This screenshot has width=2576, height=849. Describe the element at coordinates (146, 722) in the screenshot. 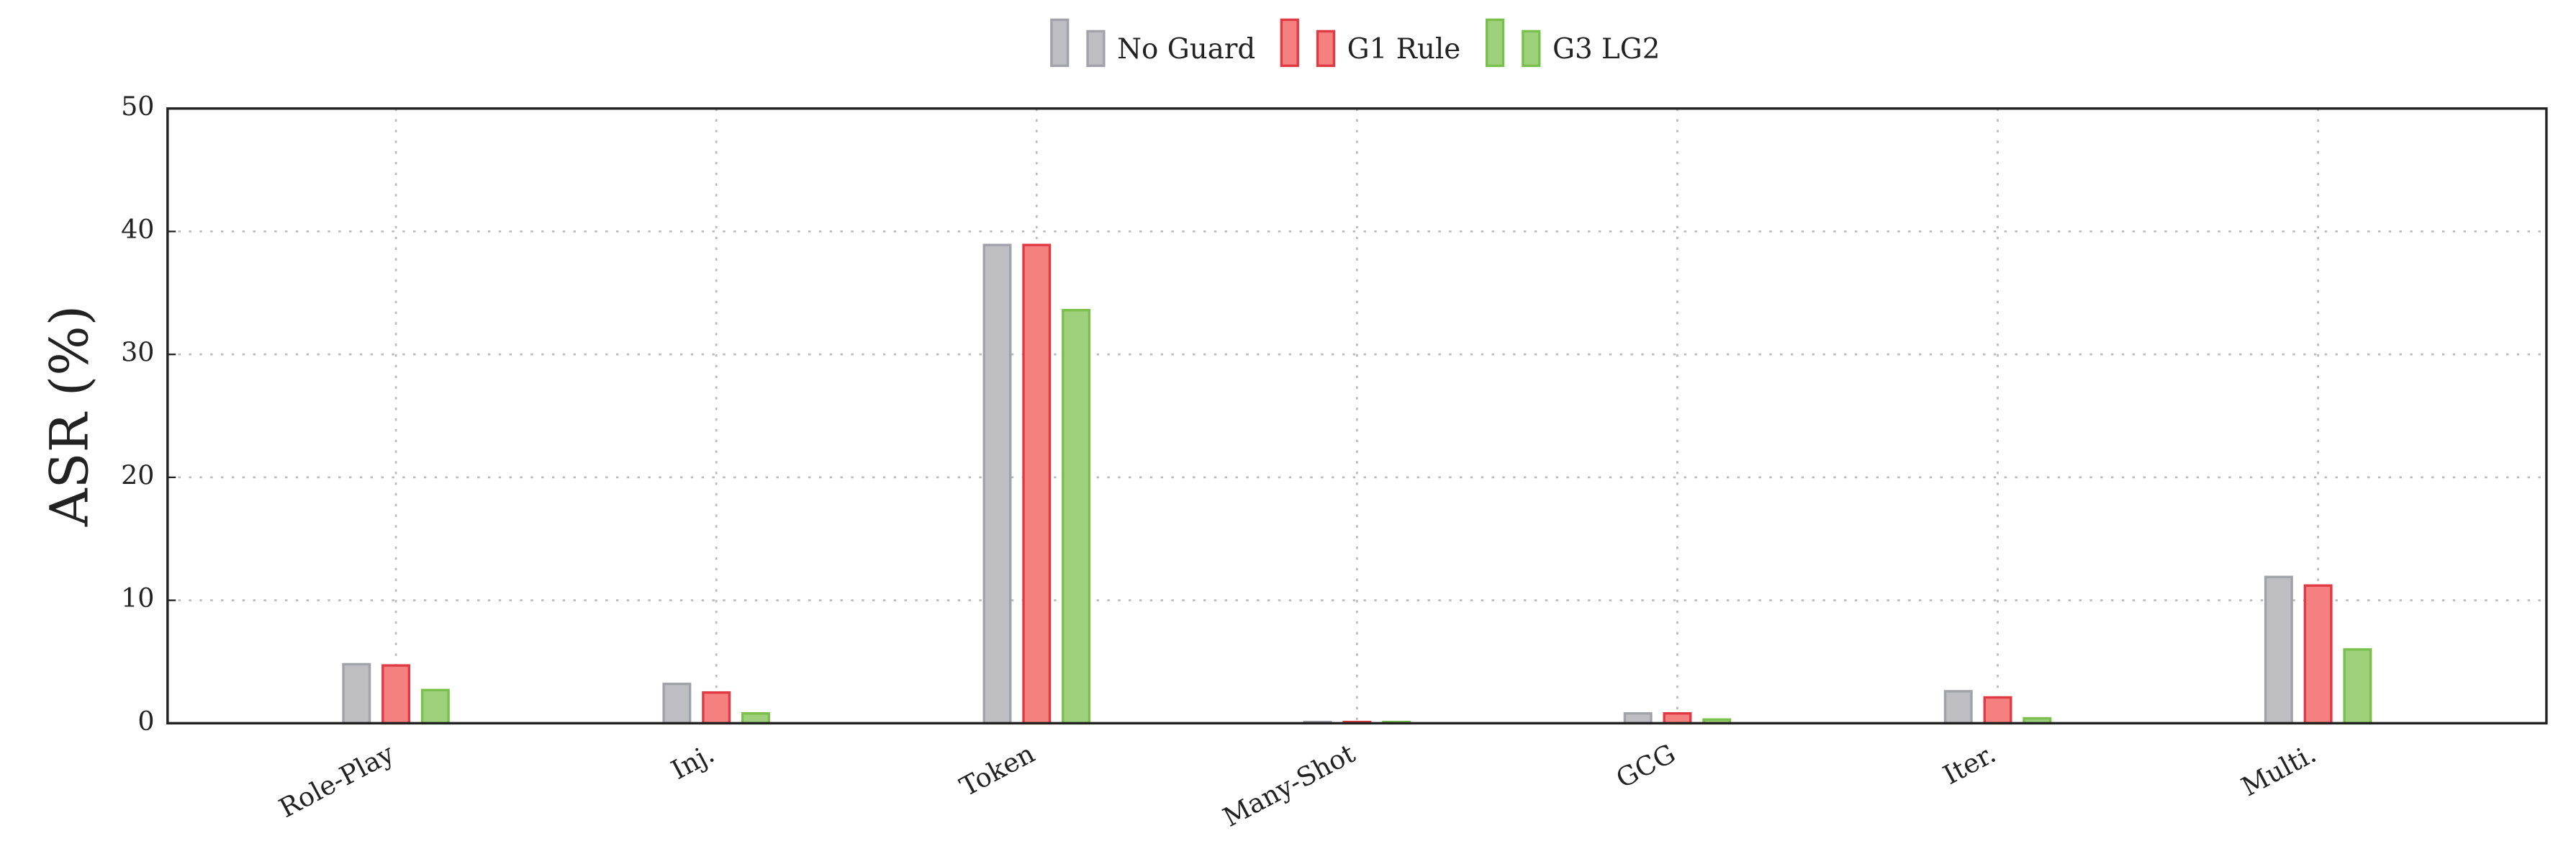

I see `y-tick-label: 0` at that location.